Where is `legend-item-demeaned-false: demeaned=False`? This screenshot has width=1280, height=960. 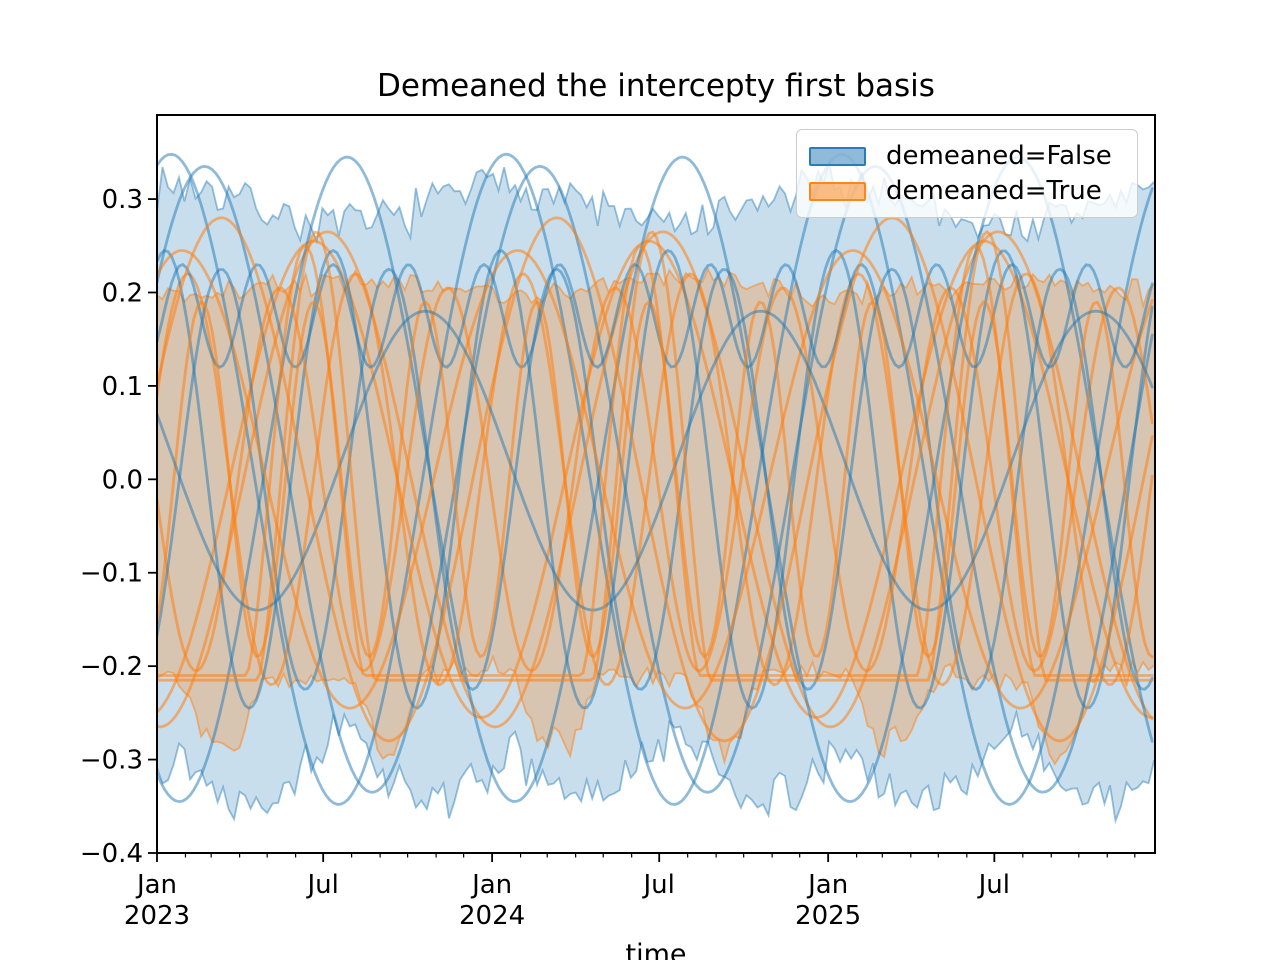 legend-item-demeaned-false: demeaned=False is located at coordinates (966, 156).